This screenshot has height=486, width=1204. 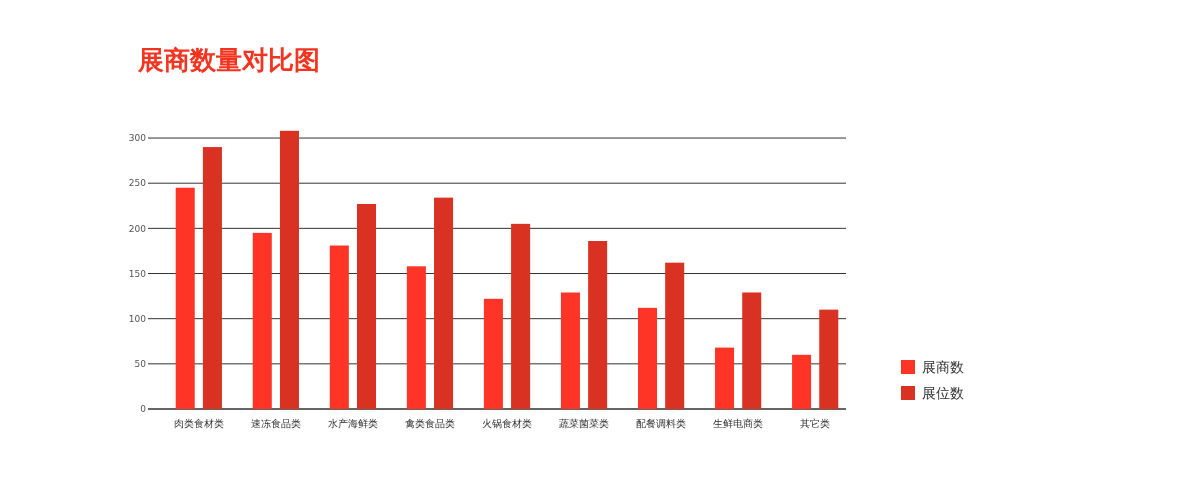 What do you see at coordinates (584, 423) in the screenshot?
I see `x-tick-label: 蔬菜菌菜类` at bounding box center [584, 423].